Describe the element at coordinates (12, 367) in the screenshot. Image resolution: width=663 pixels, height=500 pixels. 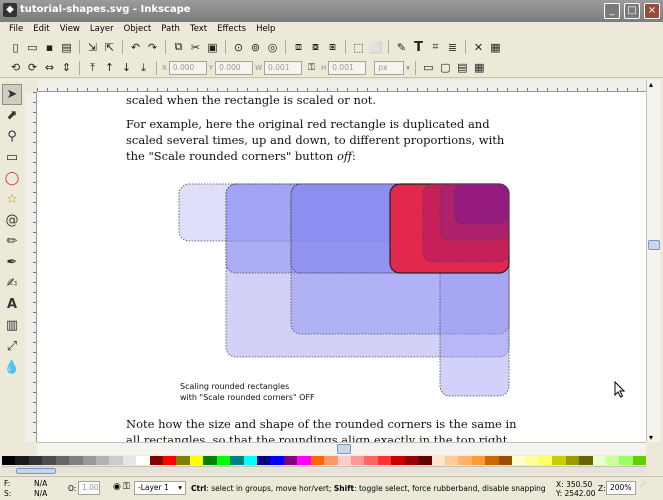
I see `dropper-tool-icon: 💧` at that location.